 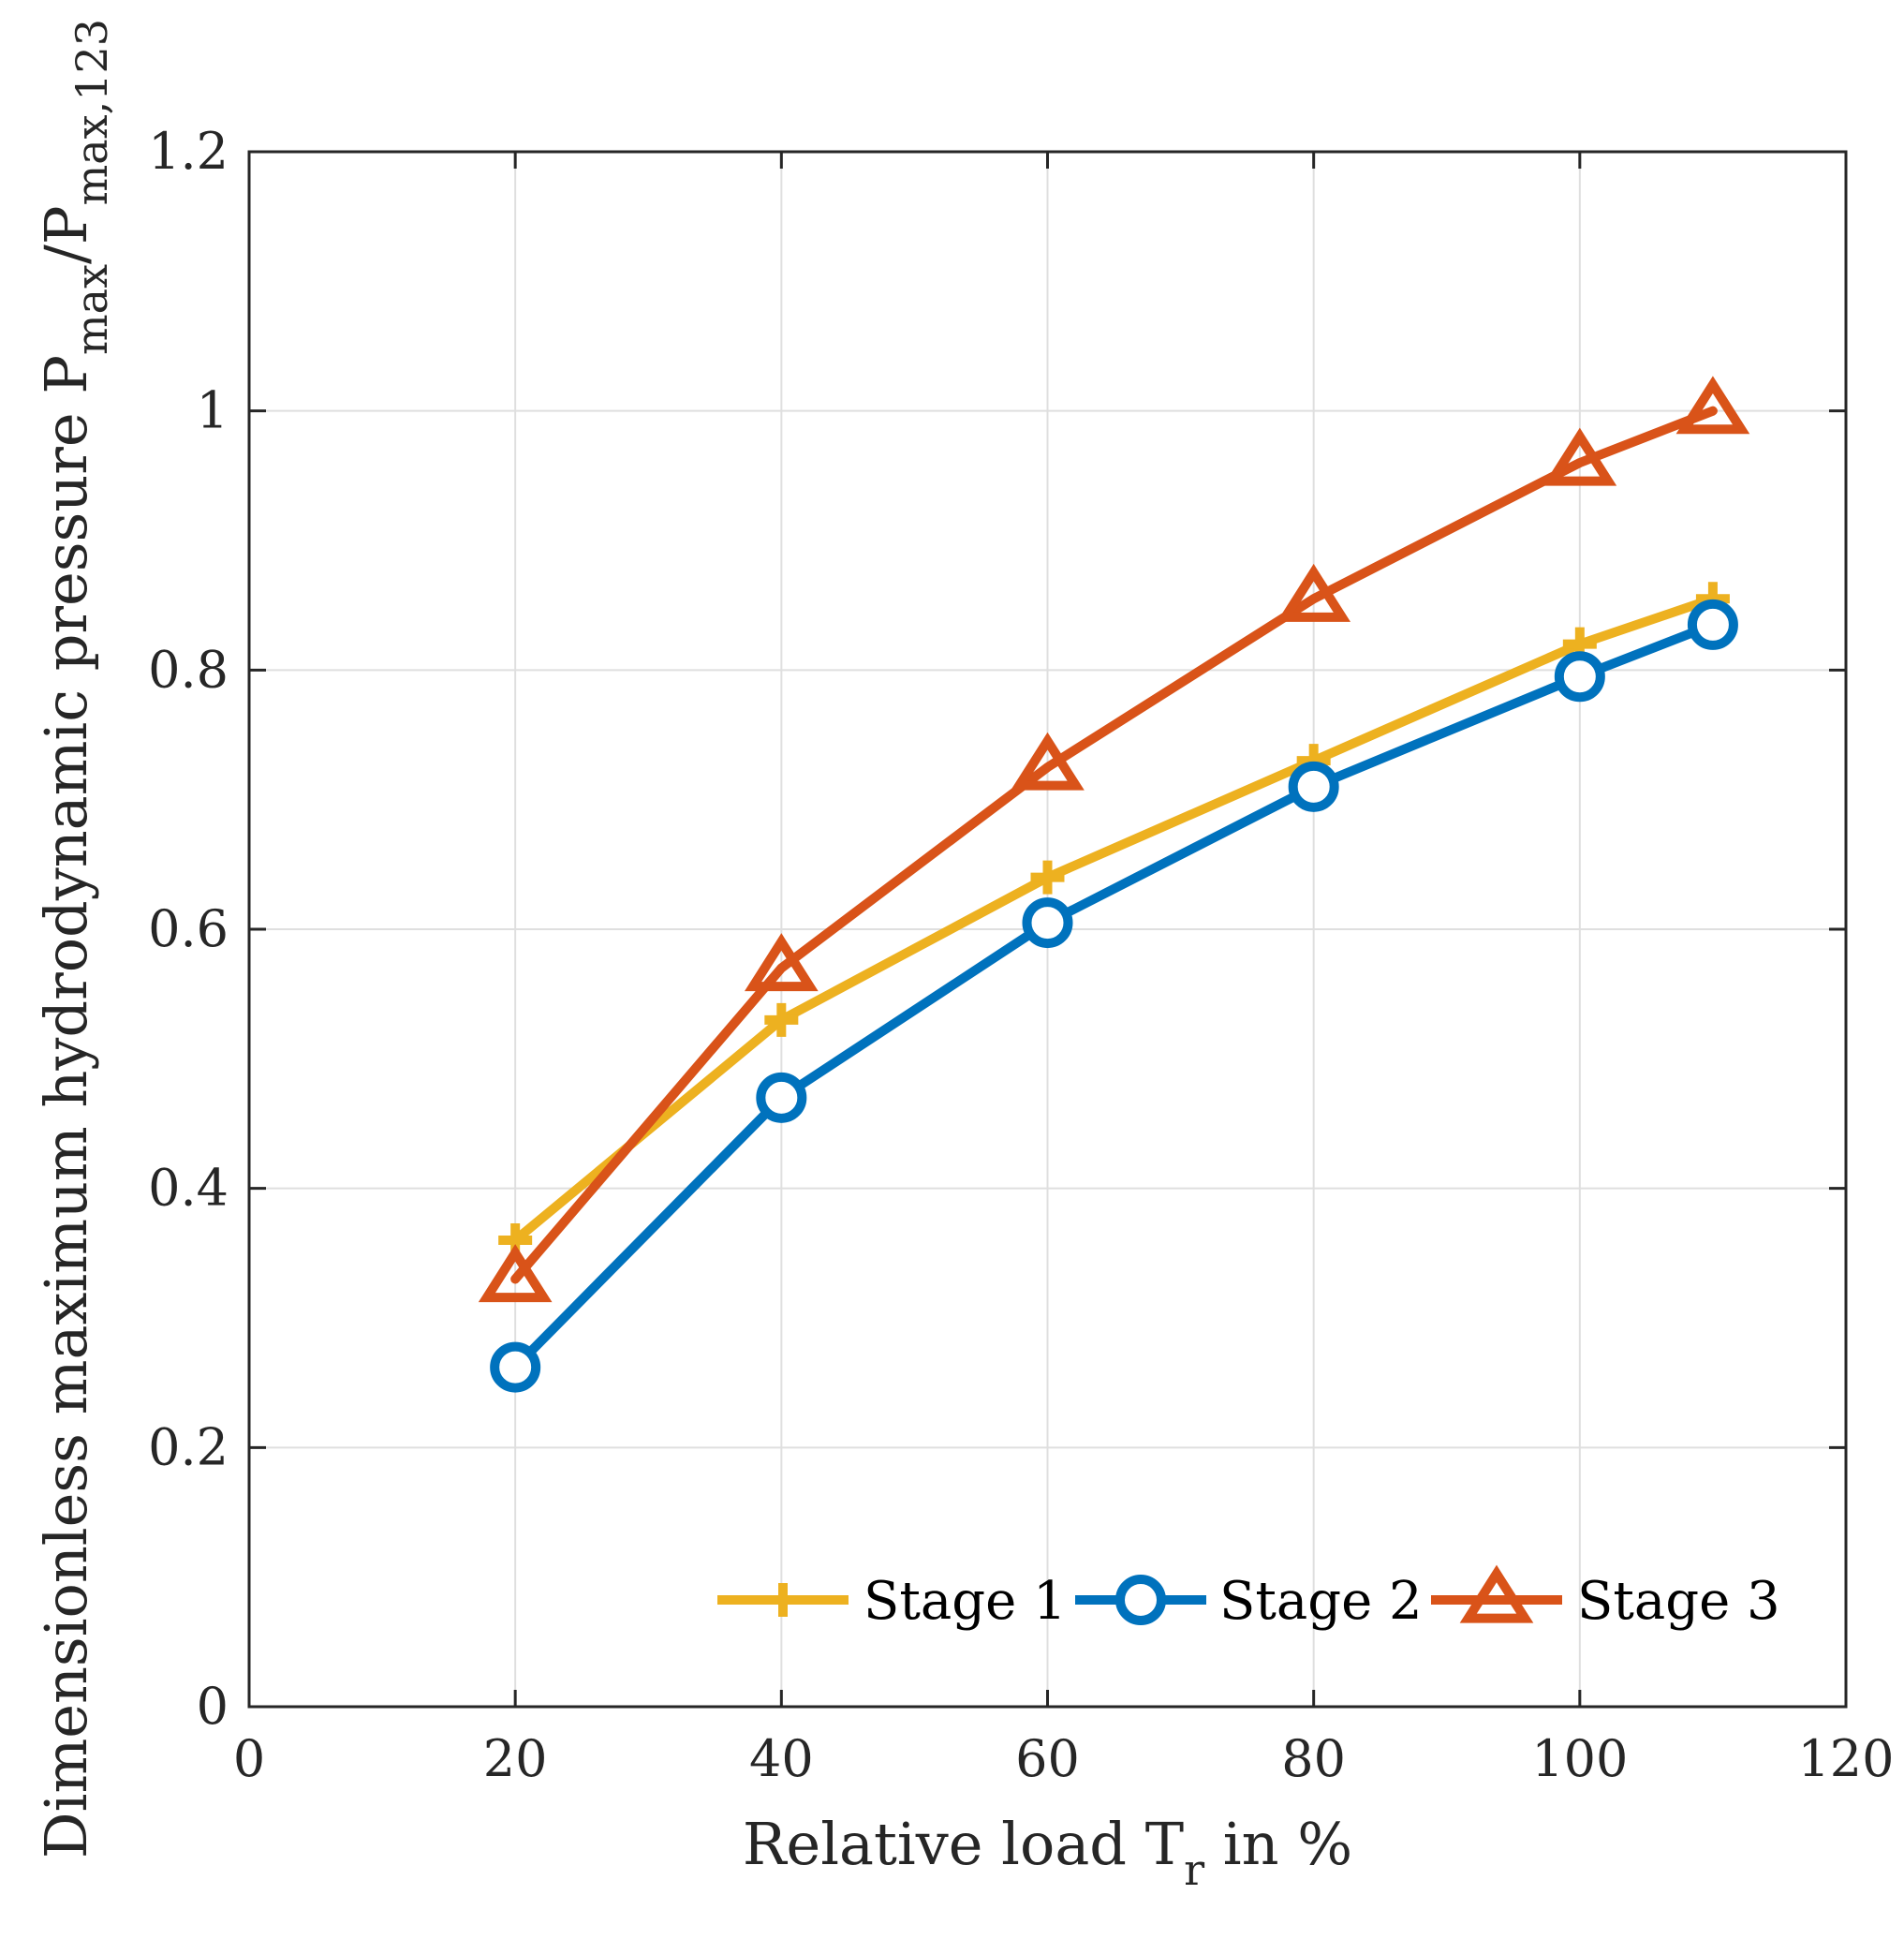 What do you see at coordinates (91, 309) in the screenshot?
I see `y-axis-label-sub1: max` at bounding box center [91, 309].